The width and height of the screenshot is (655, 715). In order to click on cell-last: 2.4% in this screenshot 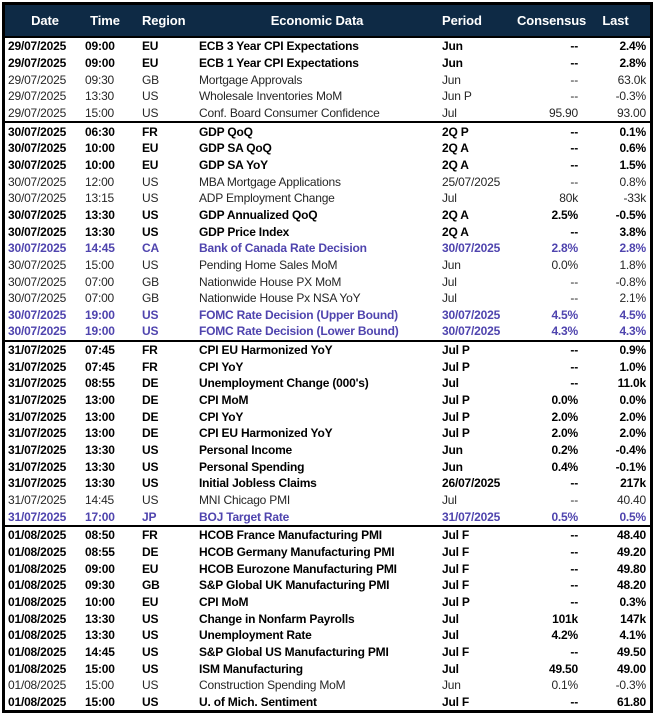, I will do `click(632, 46)`.